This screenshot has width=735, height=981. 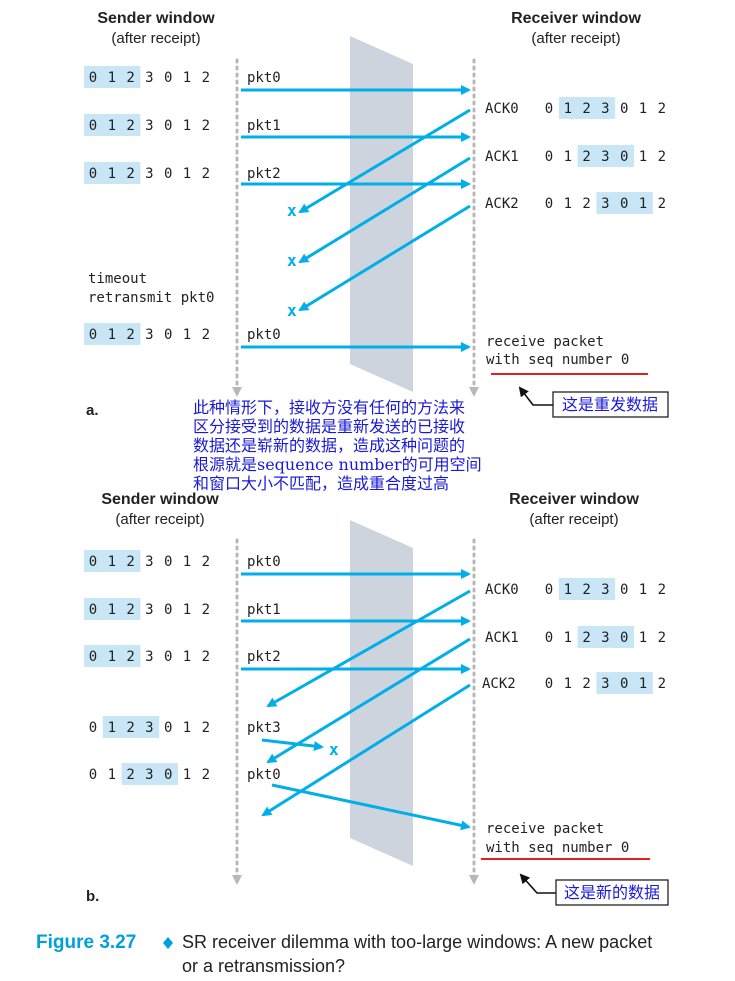 I want to click on packet-label-b-4: pkt3, so click(x=264, y=728).